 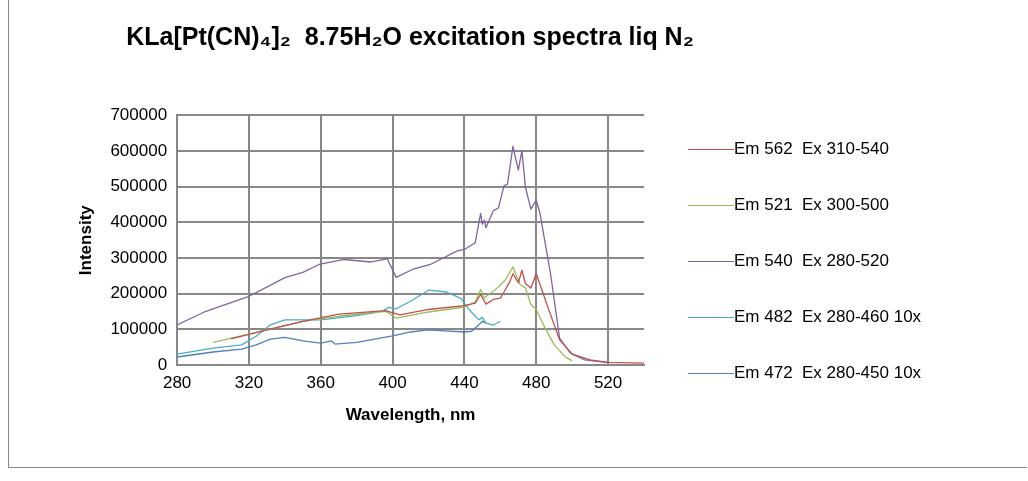 I want to click on x-tick-label: 360, so click(x=320, y=383).